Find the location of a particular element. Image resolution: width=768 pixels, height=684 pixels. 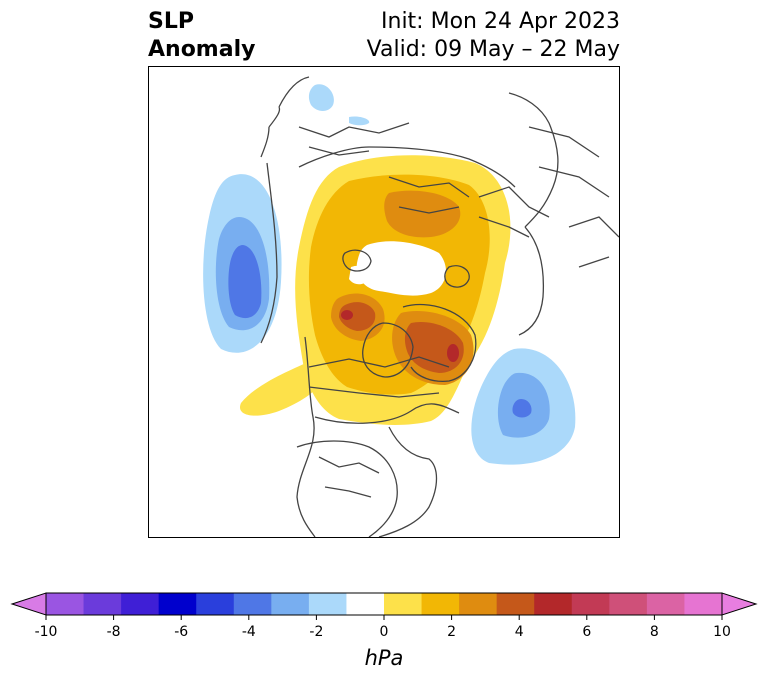

colorbar-unit: hPa is located at coordinates (384, 658).